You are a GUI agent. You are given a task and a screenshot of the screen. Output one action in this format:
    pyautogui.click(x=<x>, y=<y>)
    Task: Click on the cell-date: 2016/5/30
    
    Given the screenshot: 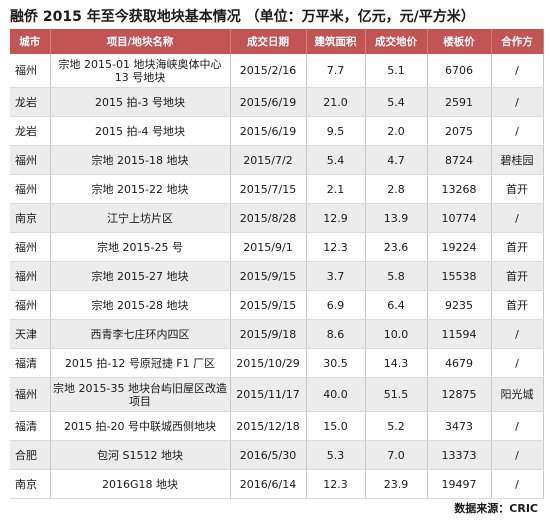 What is the action you would take?
    pyautogui.click(x=268, y=455)
    